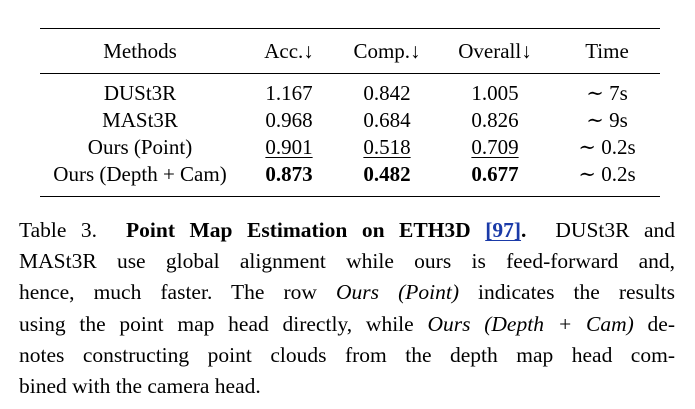  I want to click on header-acc: Acc.↓, so click(289, 51).